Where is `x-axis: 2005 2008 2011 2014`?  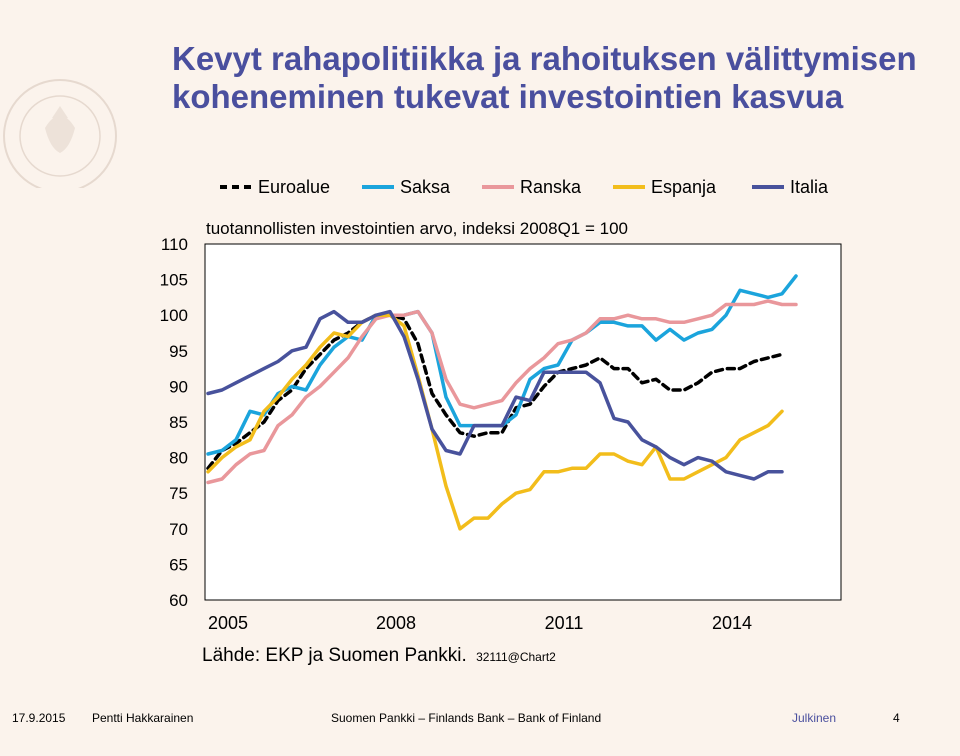
x-axis: 2005 2008 2011 2014 is located at coordinates (480, 623).